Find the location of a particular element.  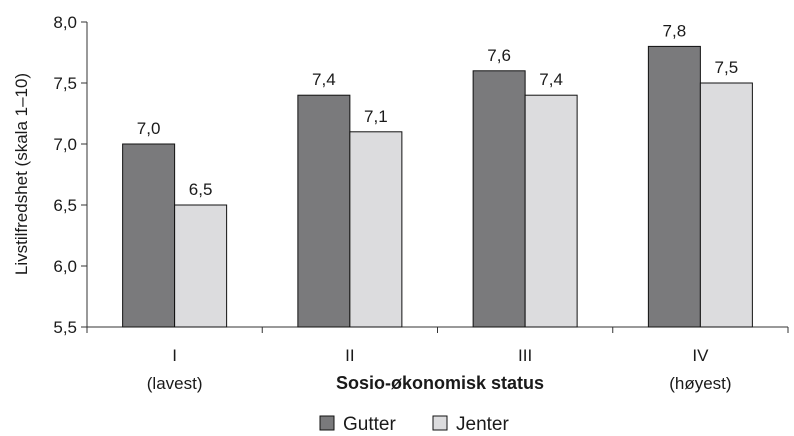

x-axis: I(lavest)II III IV(høyest) is located at coordinates (437, 359).